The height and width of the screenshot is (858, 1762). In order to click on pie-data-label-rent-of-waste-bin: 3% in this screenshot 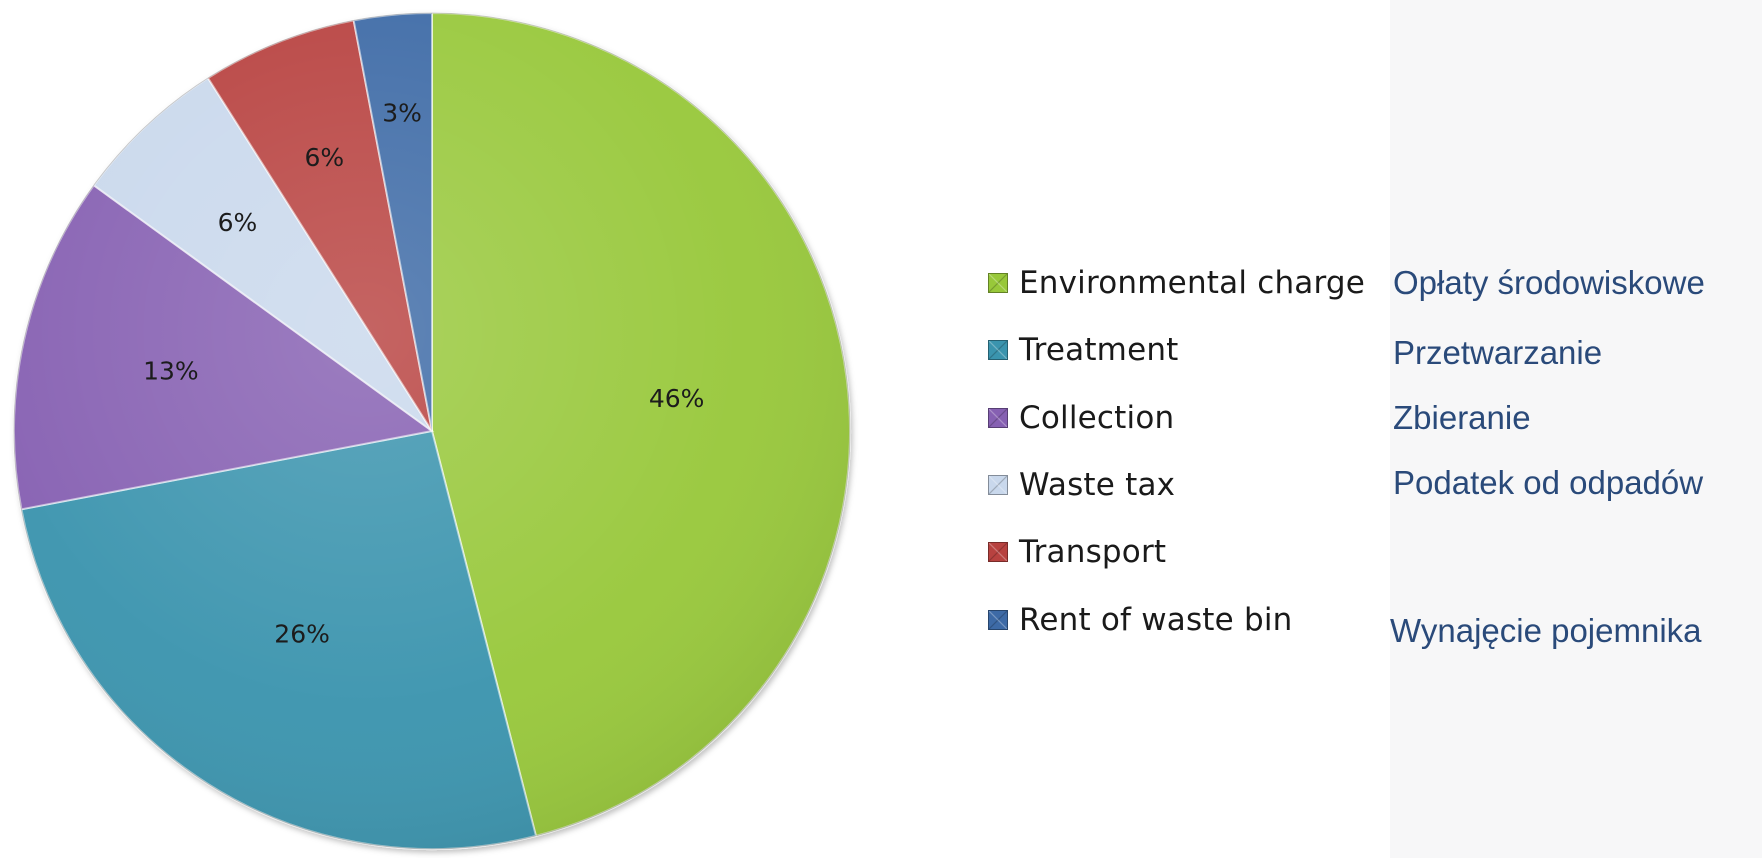, I will do `click(402, 113)`.